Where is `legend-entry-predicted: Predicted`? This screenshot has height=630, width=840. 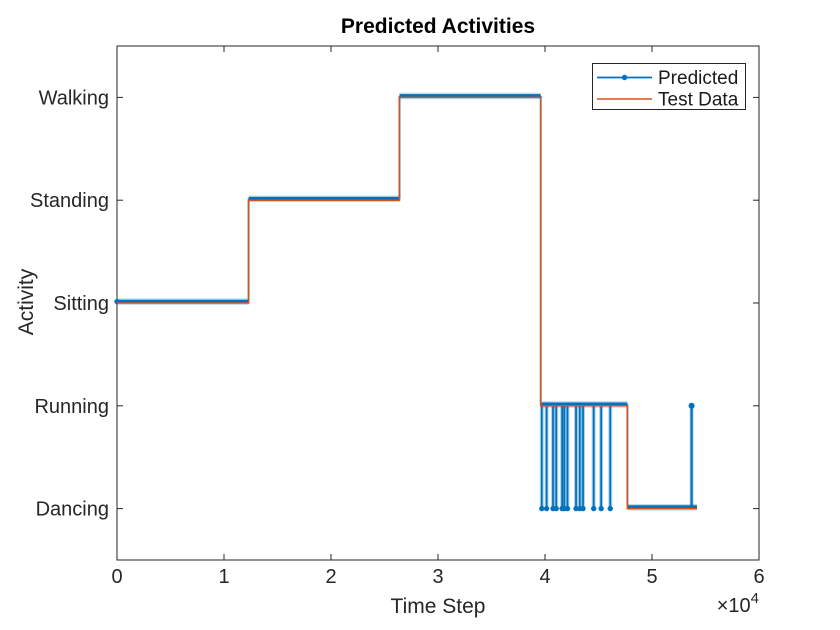
legend-entry-predicted: Predicted is located at coordinates (667, 78).